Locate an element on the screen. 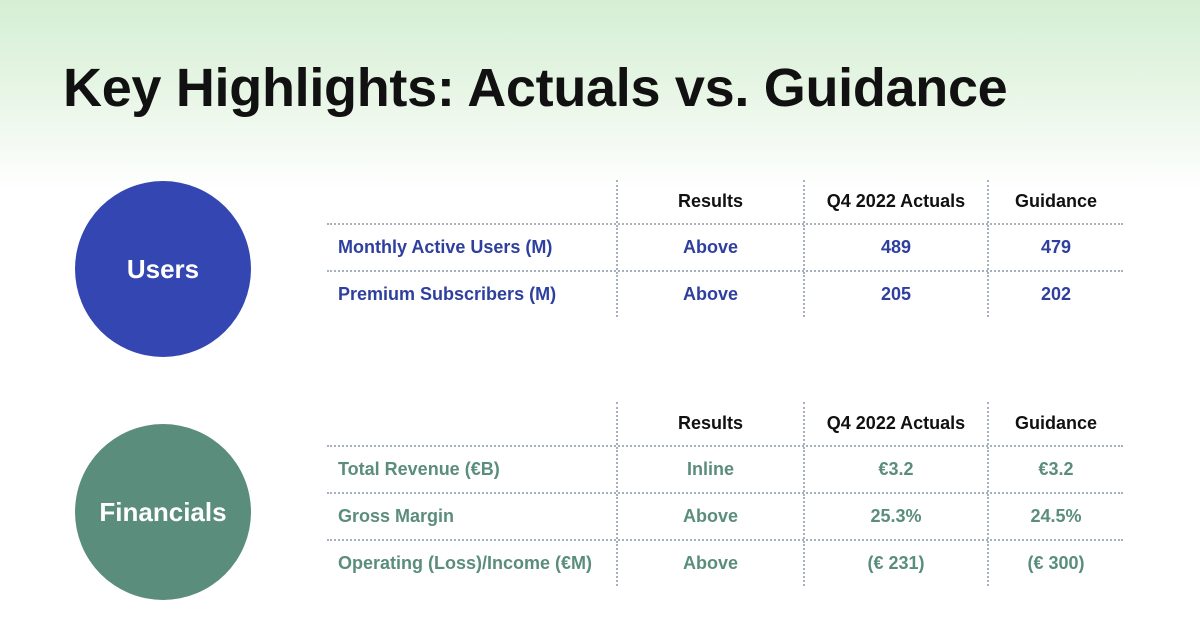 The image size is (1200, 630). table-row: Gross Margin Above 25.3% 24.5% is located at coordinates (725, 517).